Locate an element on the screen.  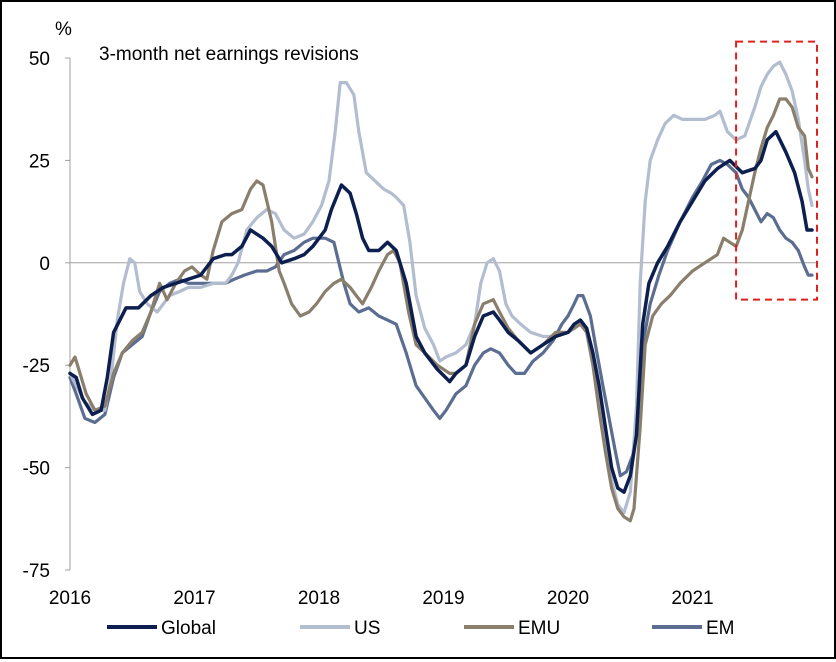
y-tick-label: 0 is located at coordinates (44, 264).